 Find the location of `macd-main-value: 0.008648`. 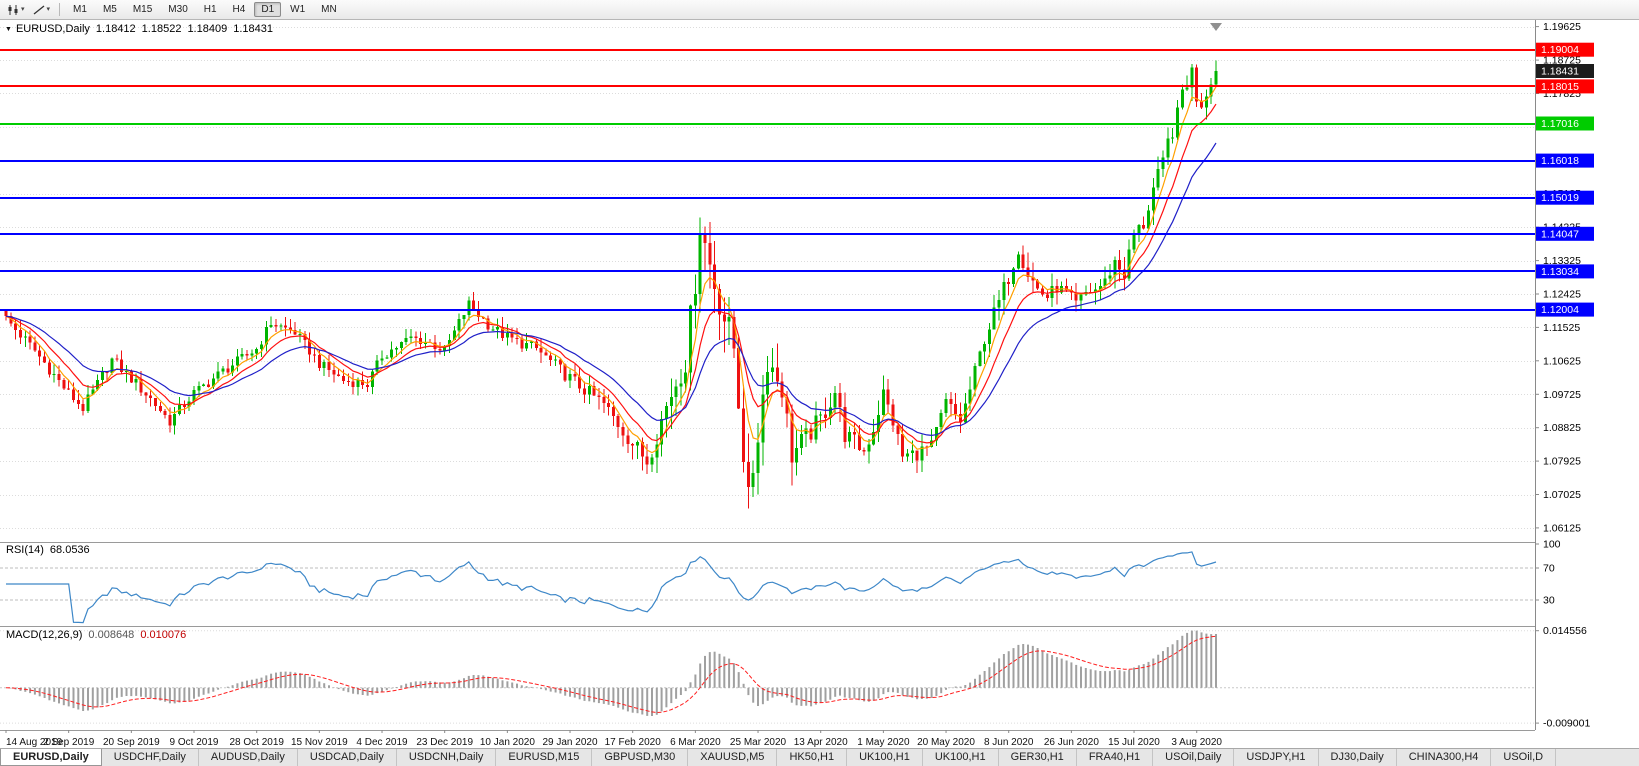

macd-main-value: 0.008648 is located at coordinates (111, 635).